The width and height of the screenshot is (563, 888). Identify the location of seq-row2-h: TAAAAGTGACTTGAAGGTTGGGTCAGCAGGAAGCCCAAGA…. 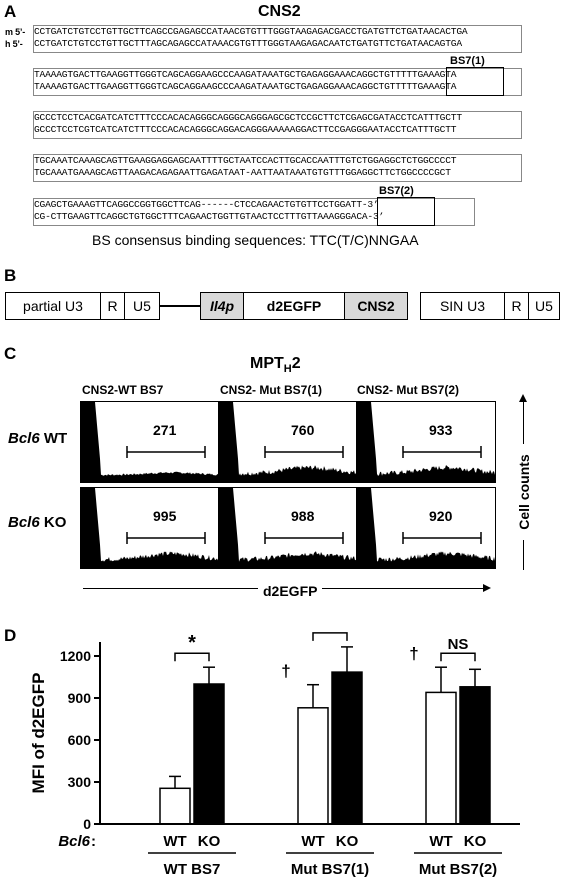
(245, 86).